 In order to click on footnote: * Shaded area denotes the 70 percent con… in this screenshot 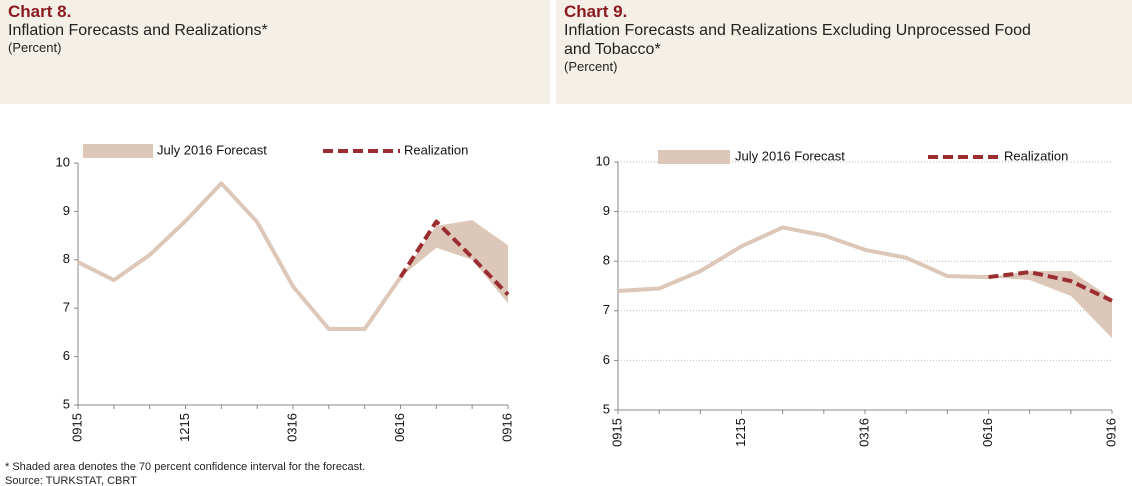, I will do `click(185, 467)`.